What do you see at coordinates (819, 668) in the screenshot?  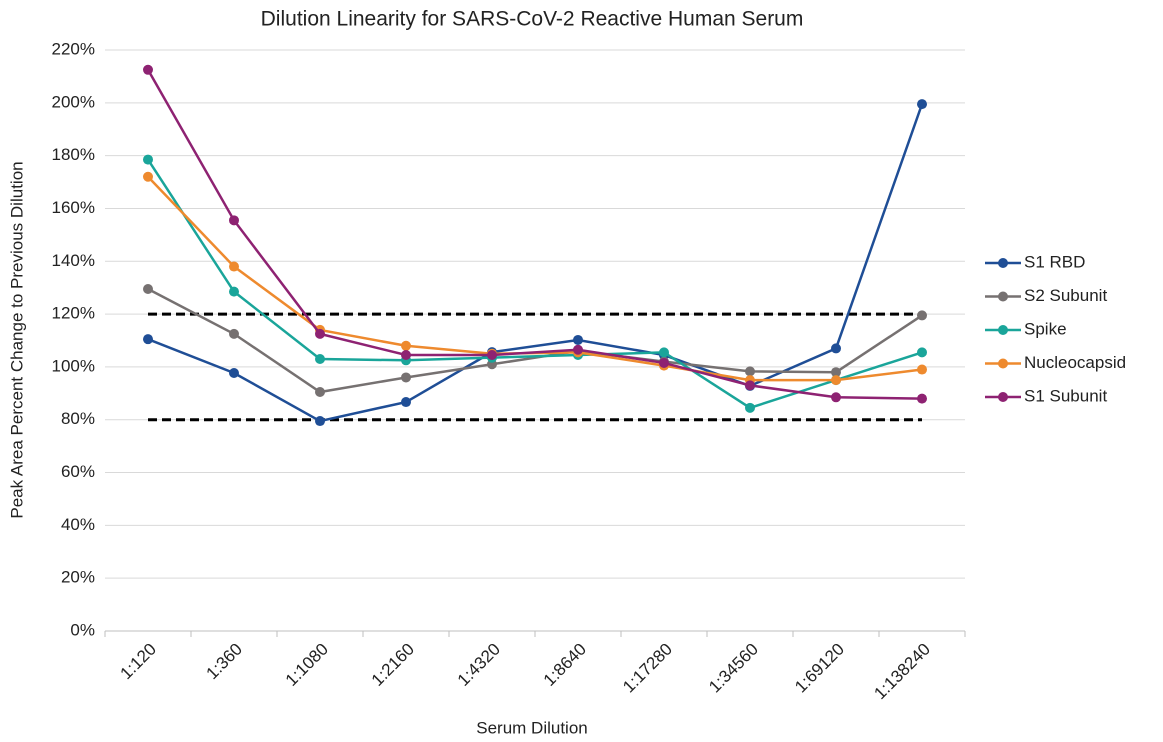 I see `x-tick-label: 1:69120` at bounding box center [819, 668].